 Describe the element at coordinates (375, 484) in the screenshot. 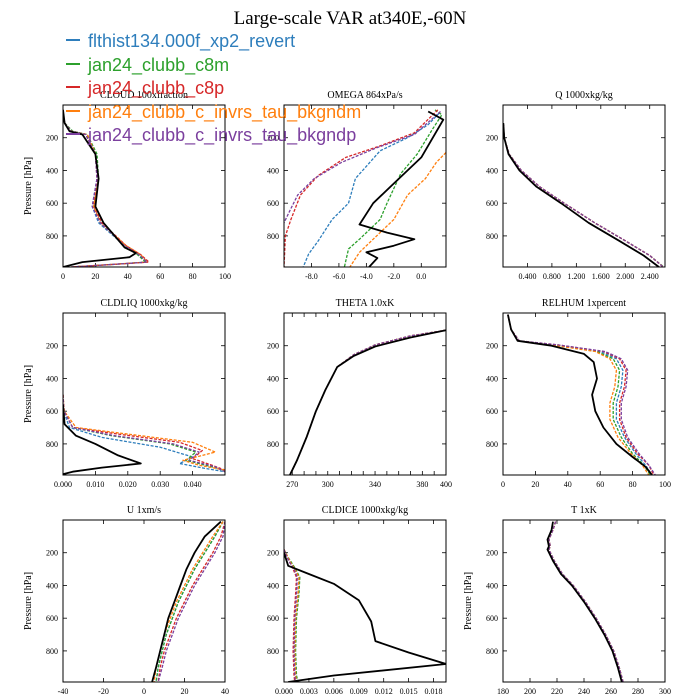

I see `x-tick-label: 340` at that location.